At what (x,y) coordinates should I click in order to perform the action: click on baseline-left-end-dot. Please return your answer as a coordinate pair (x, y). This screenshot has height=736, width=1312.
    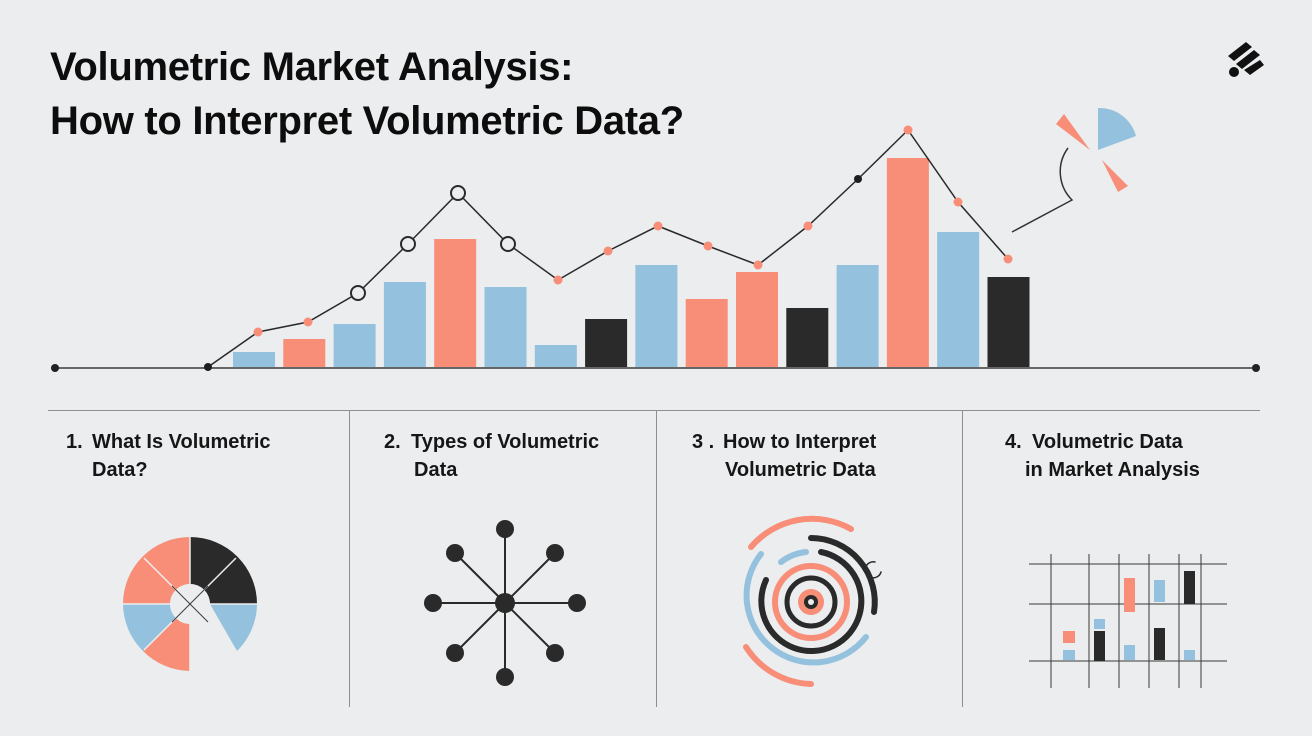
    Looking at the image, I should click on (55, 368).